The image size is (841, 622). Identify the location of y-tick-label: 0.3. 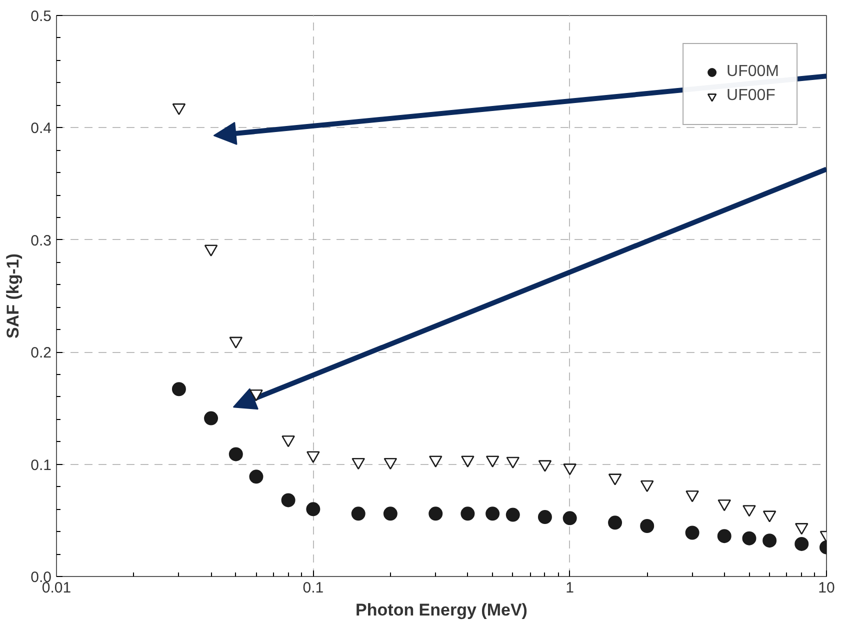
(41, 241).